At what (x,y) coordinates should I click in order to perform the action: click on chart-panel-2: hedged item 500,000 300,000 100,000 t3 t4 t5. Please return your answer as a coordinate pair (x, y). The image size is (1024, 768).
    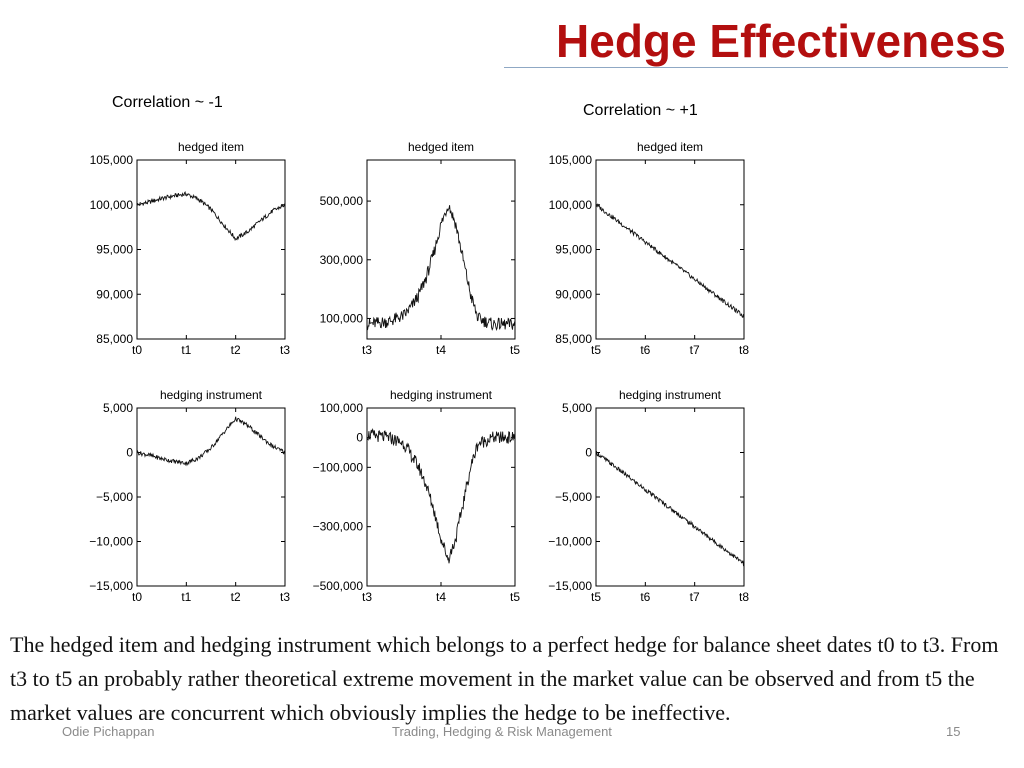
    Looking at the image, I should click on (420, 248).